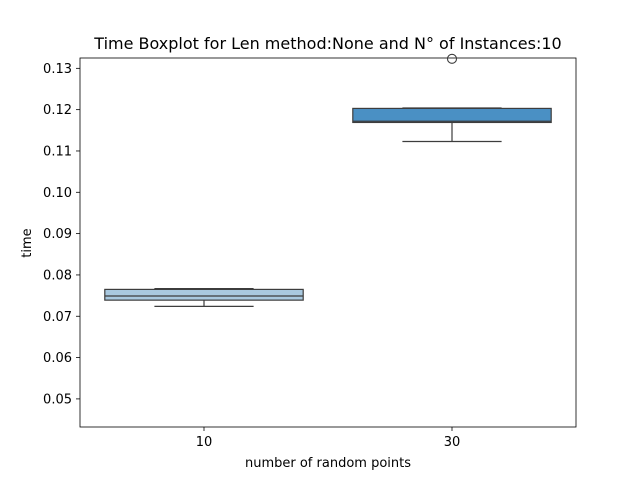 The image size is (640, 480). I want to click on y-axis: 0.05 0.06 0.07 0.08 0.09 0.10 0.11 0.12 0.13, so click(61, 234).